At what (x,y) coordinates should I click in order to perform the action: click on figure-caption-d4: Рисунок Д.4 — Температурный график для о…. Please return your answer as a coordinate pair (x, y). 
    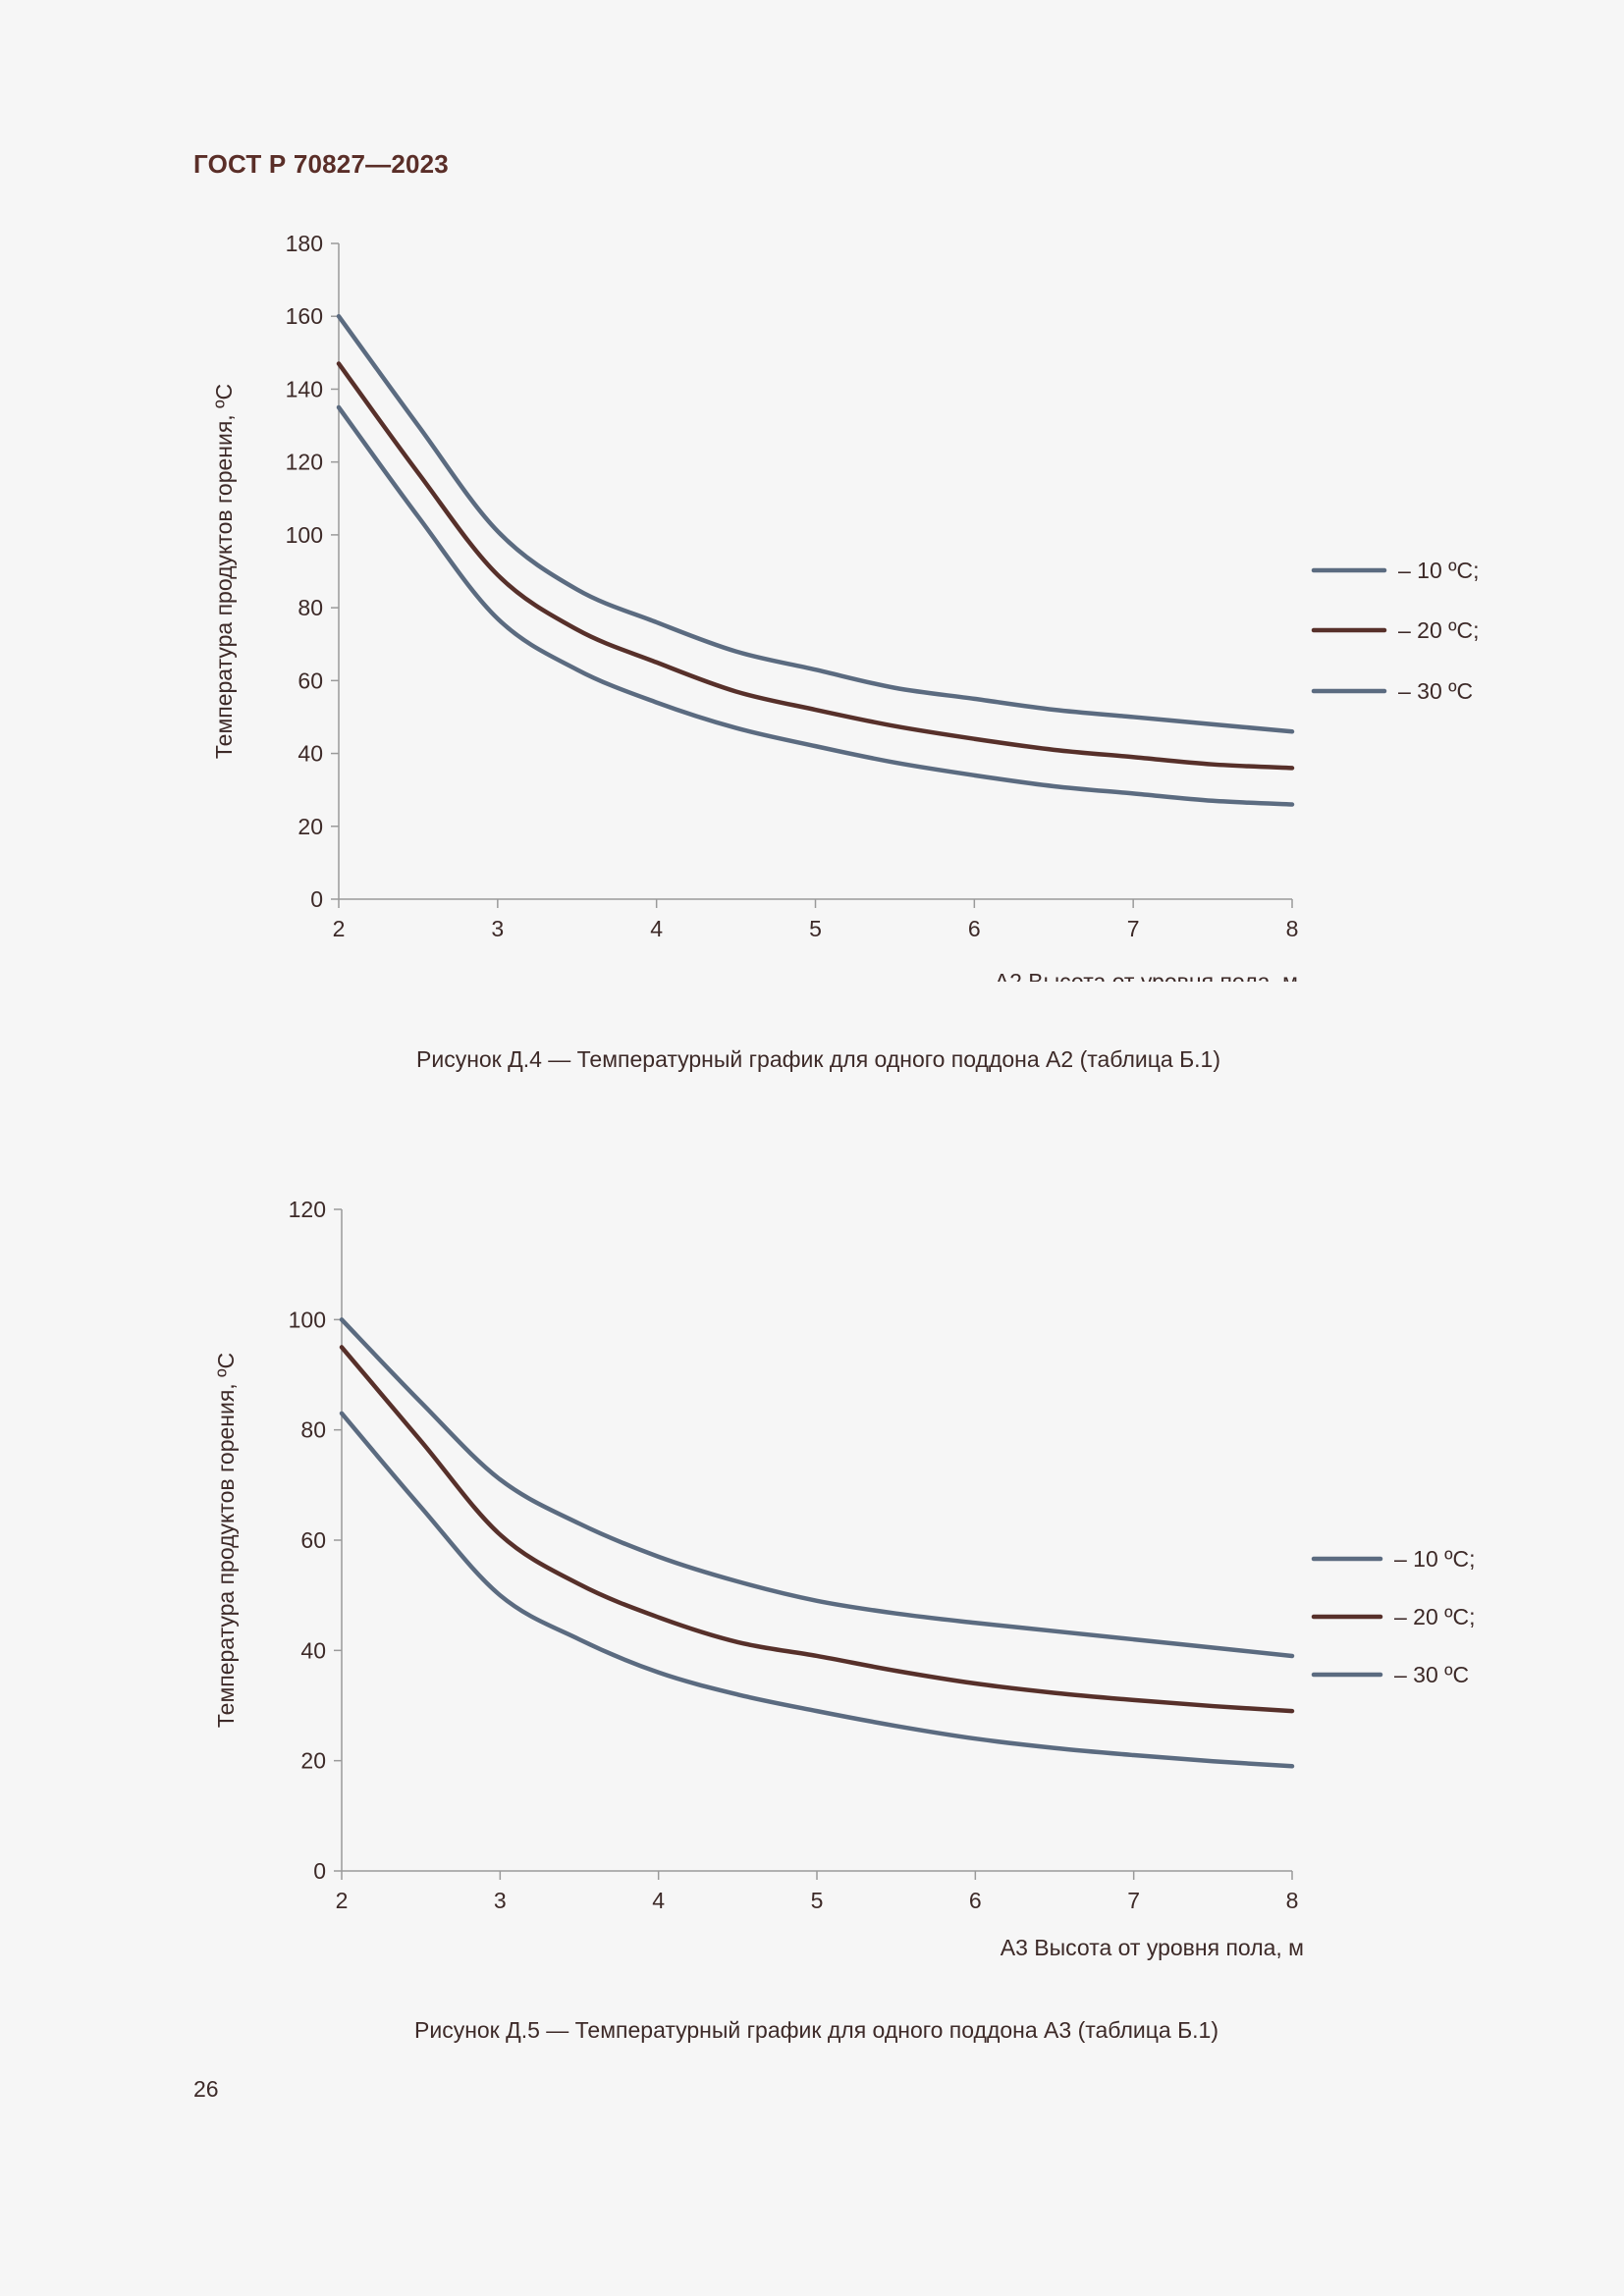
    Looking at the image, I should click on (818, 1059).